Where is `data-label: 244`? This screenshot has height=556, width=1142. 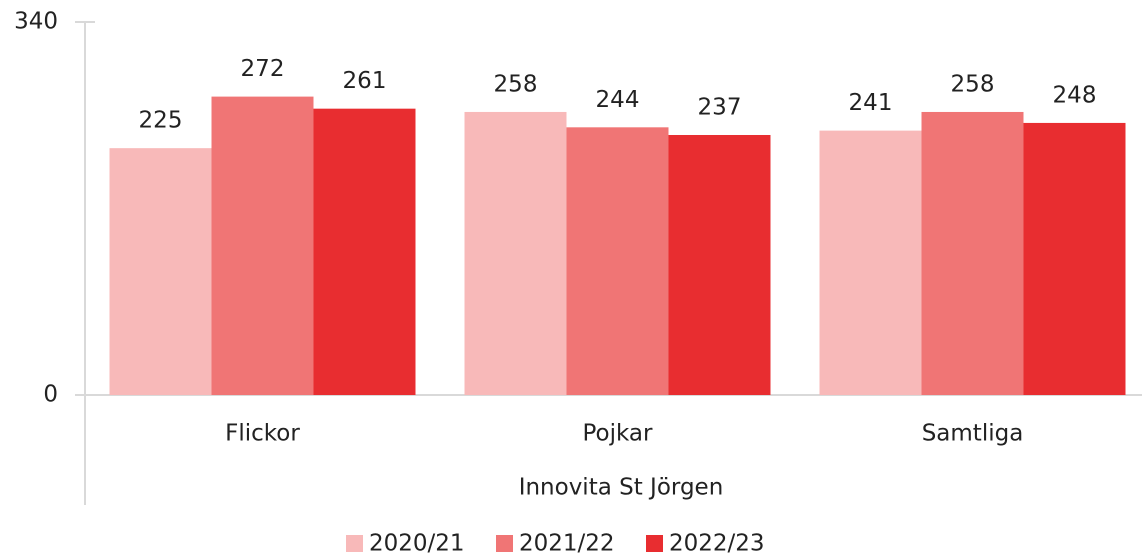 data-label: 244 is located at coordinates (618, 100).